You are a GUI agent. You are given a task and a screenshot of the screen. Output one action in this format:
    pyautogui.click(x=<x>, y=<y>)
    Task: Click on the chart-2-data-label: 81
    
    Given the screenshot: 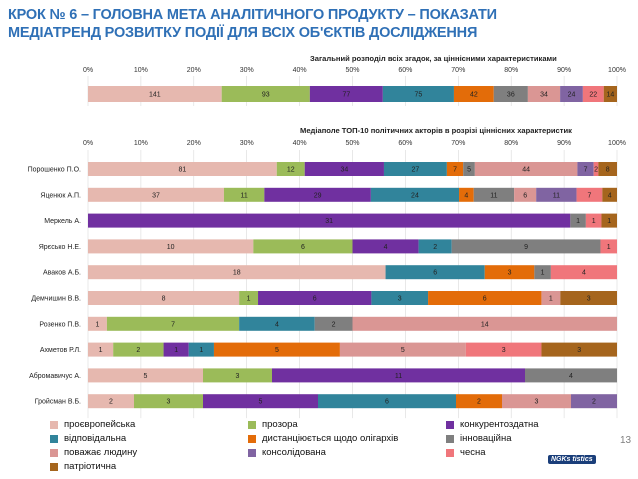 What is the action you would take?
    pyautogui.click(x=182, y=170)
    